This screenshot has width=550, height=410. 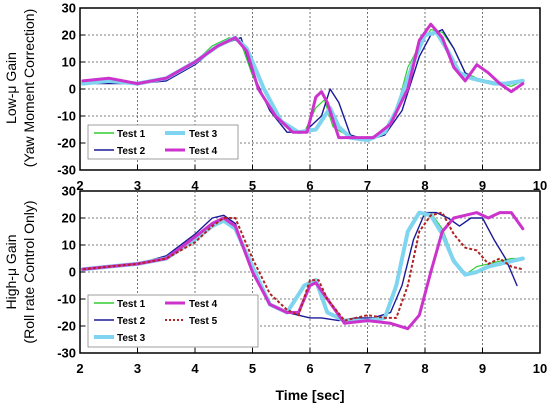 I want to click on legend-box, so click(x=163, y=142).